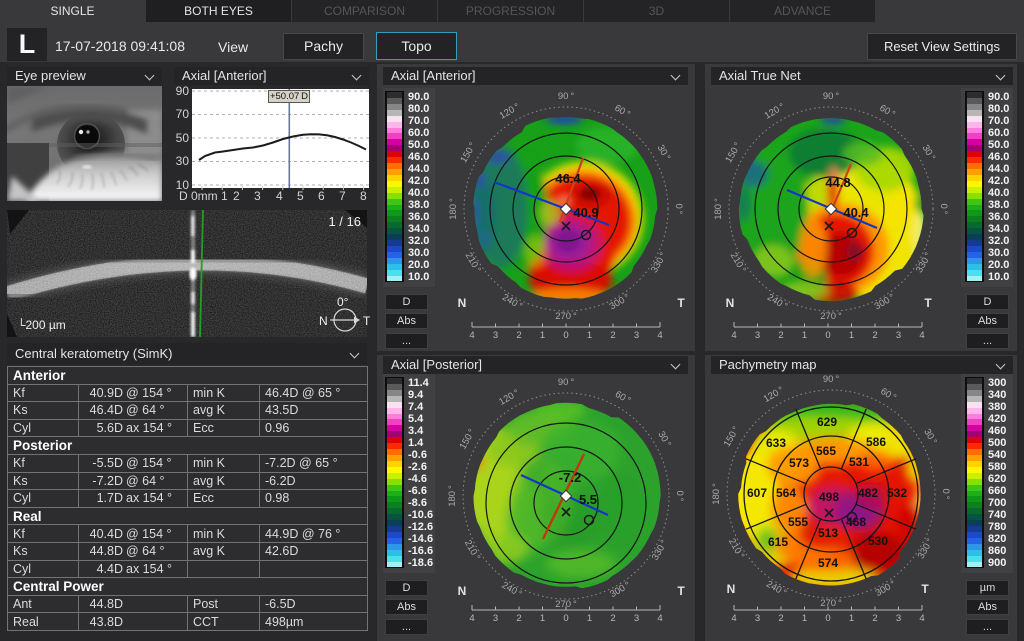 This screenshot has height=641, width=1024. Describe the element at coordinates (757, 493) in the screenshot. I see `svg-text: 607` at that location.